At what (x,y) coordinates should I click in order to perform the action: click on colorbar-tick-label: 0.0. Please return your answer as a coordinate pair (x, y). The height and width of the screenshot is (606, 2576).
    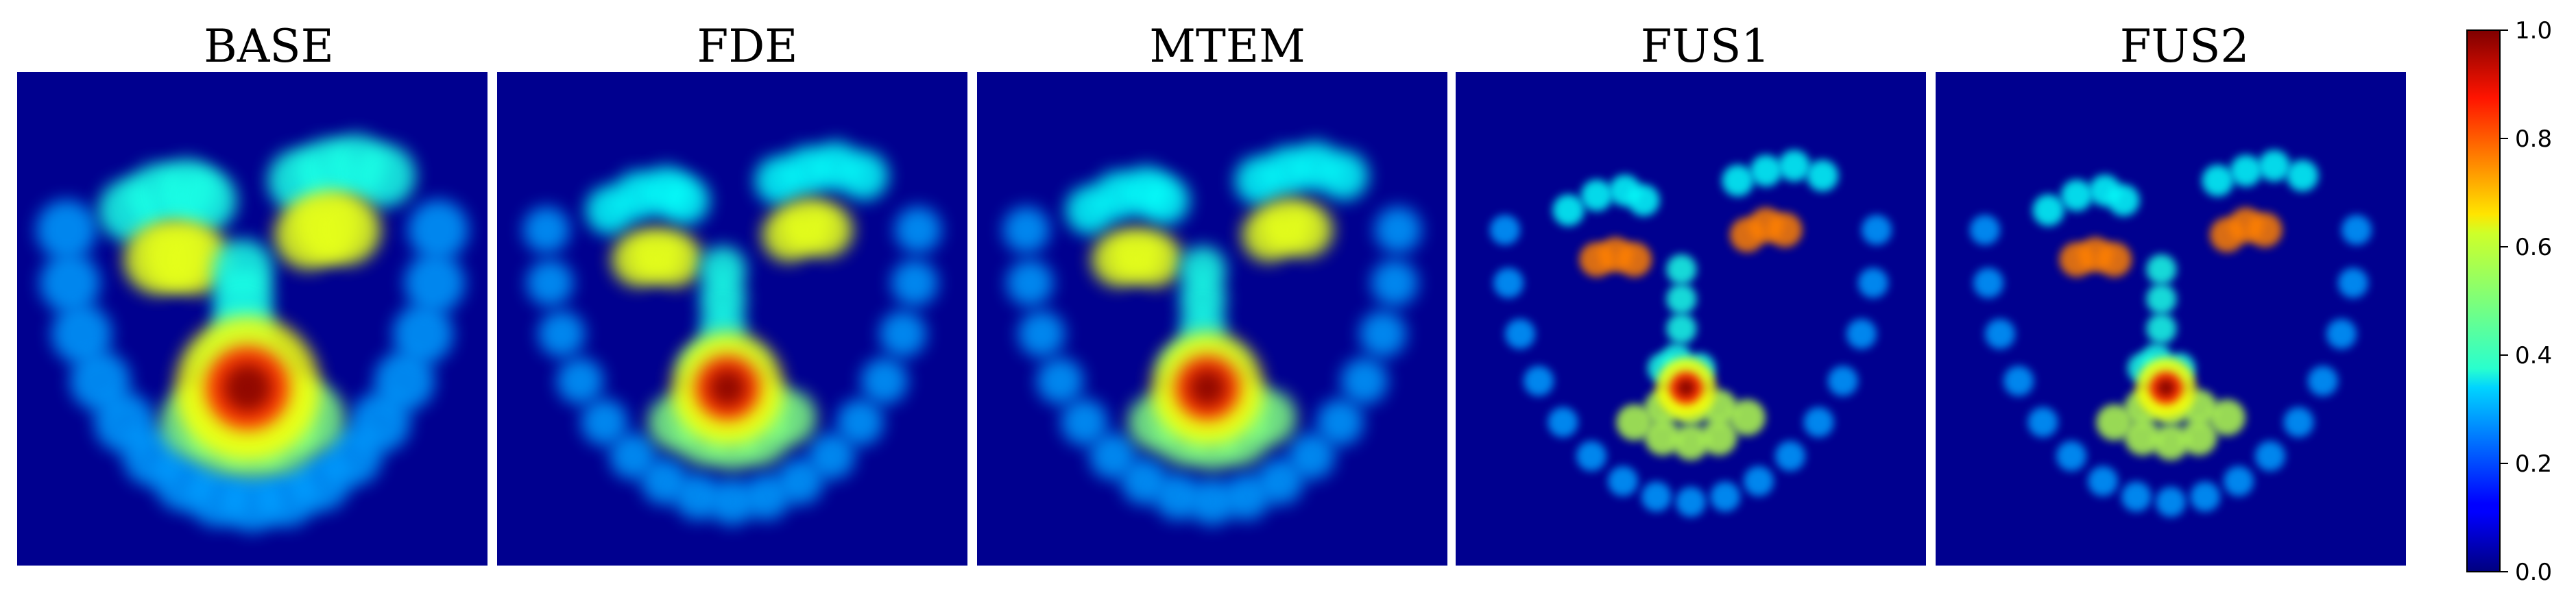
    Looking at the image, I should click on (2534, 572).